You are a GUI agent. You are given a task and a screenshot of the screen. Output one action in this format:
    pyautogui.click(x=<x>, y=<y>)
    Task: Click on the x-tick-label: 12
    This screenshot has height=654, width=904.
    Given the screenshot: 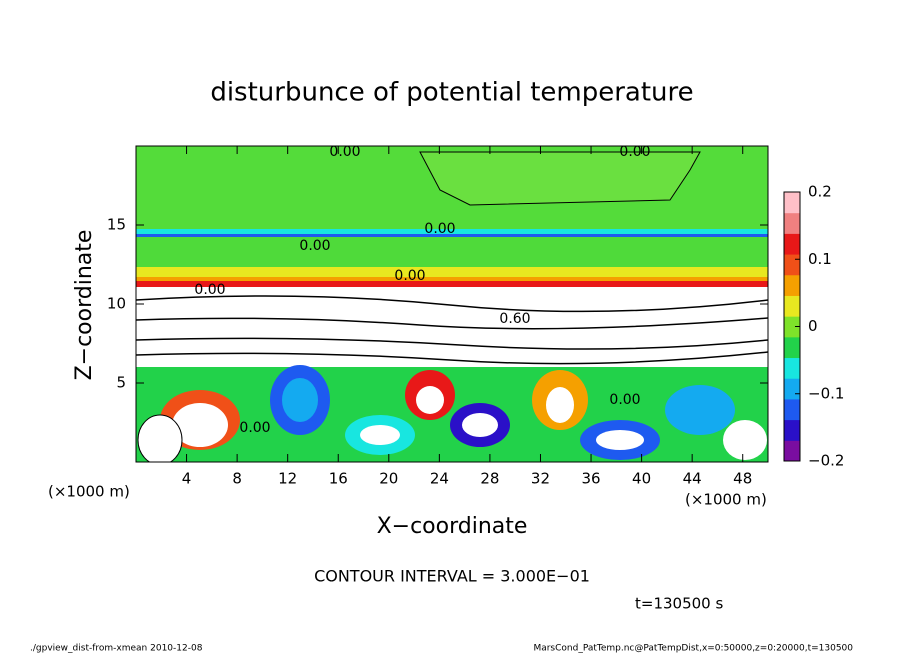 What is the action you would take?
    pyautogui.click(x=287, y=479)
    